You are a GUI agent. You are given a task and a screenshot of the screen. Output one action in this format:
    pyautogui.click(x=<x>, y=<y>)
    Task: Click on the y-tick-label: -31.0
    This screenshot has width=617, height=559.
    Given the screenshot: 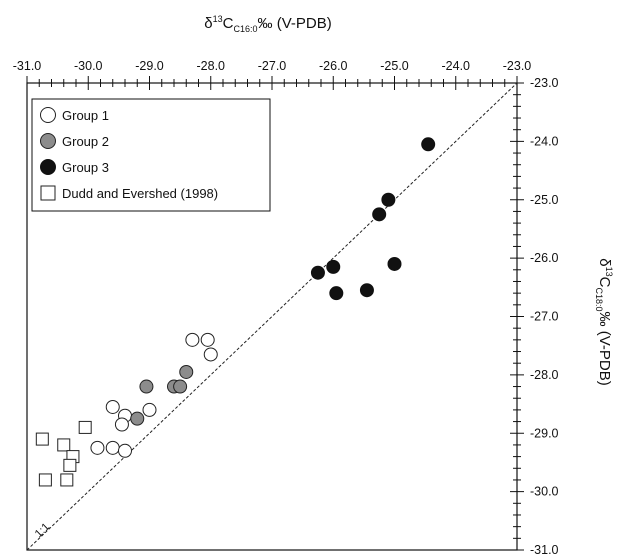 What is the action you would take?
    pyautogui.click(x=544, y=550)
    